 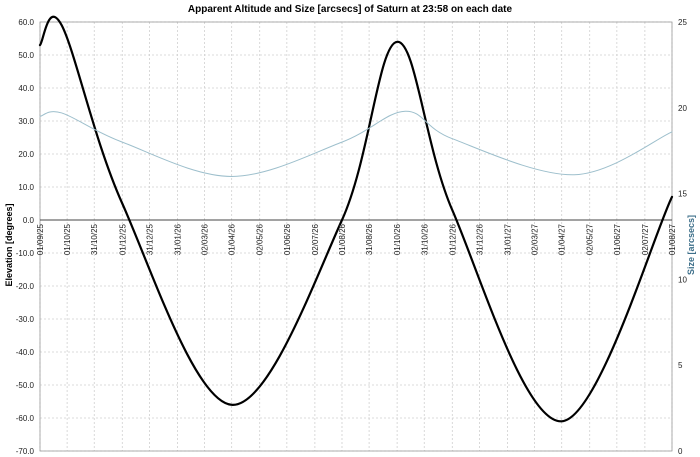 What do you see at coordinates (25, 385) in the screenshot?
I see `y-tick-label: -50.0` at bounding box center [25, 385].